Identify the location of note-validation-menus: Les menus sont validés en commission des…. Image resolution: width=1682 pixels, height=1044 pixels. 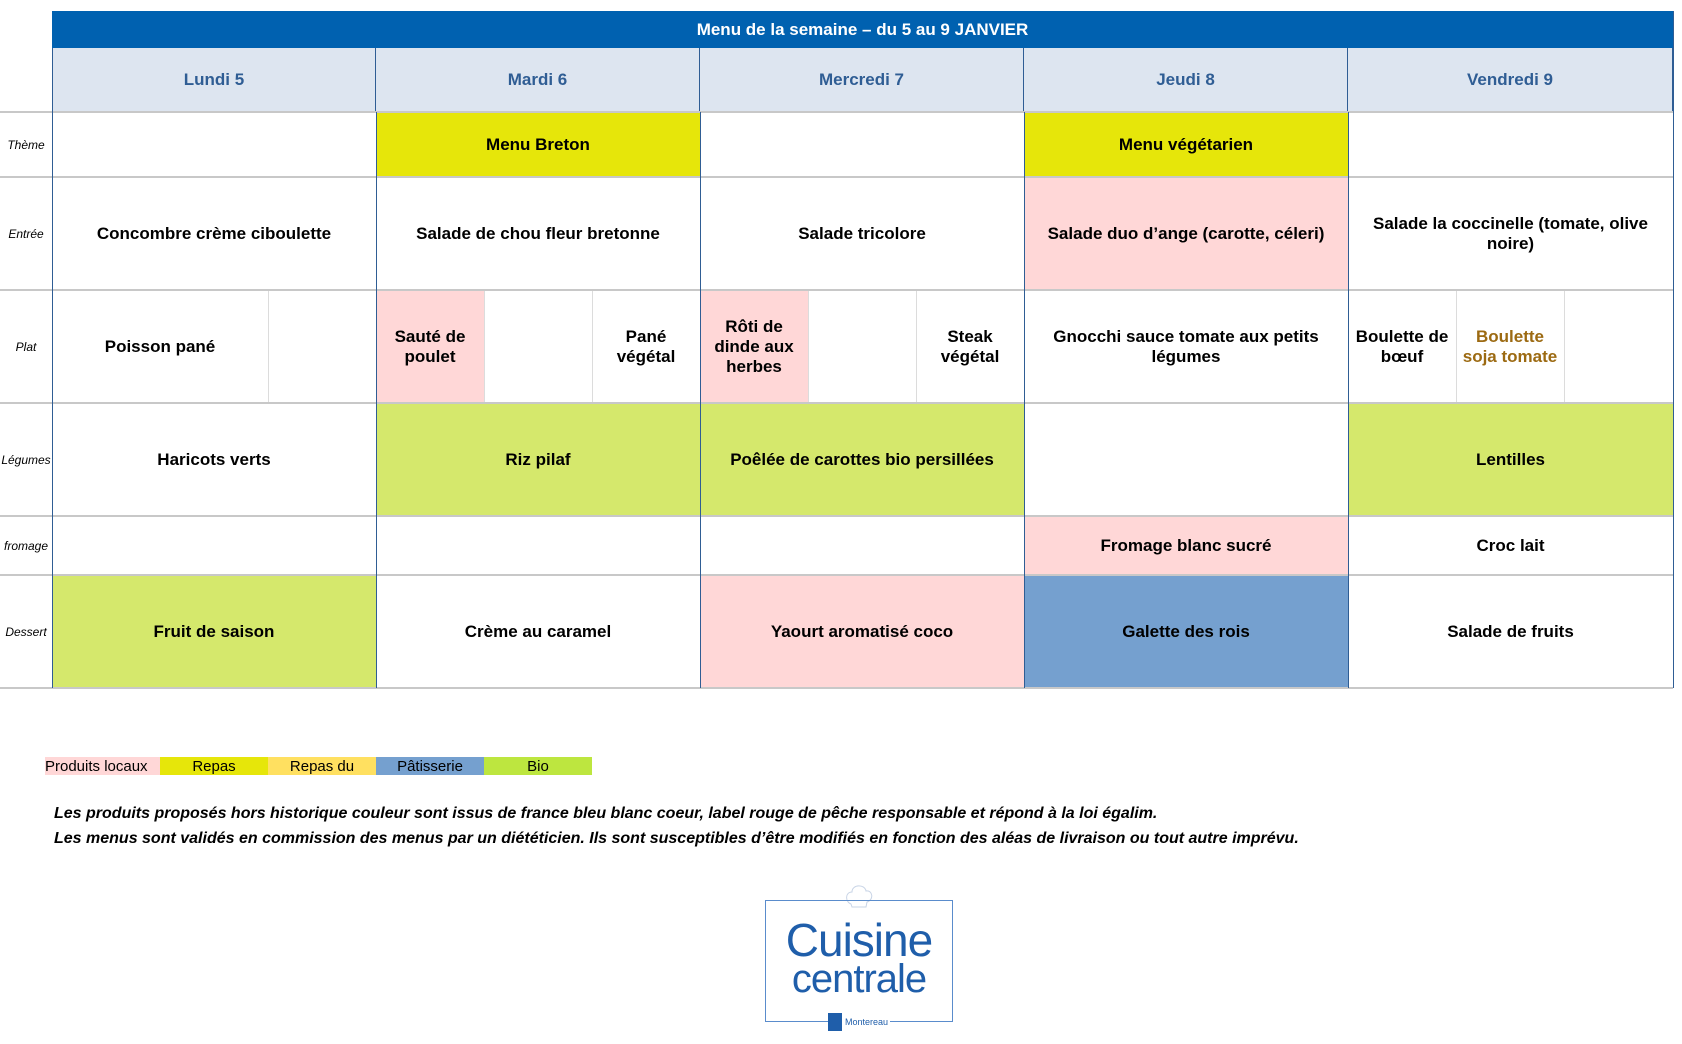
(676, 838).